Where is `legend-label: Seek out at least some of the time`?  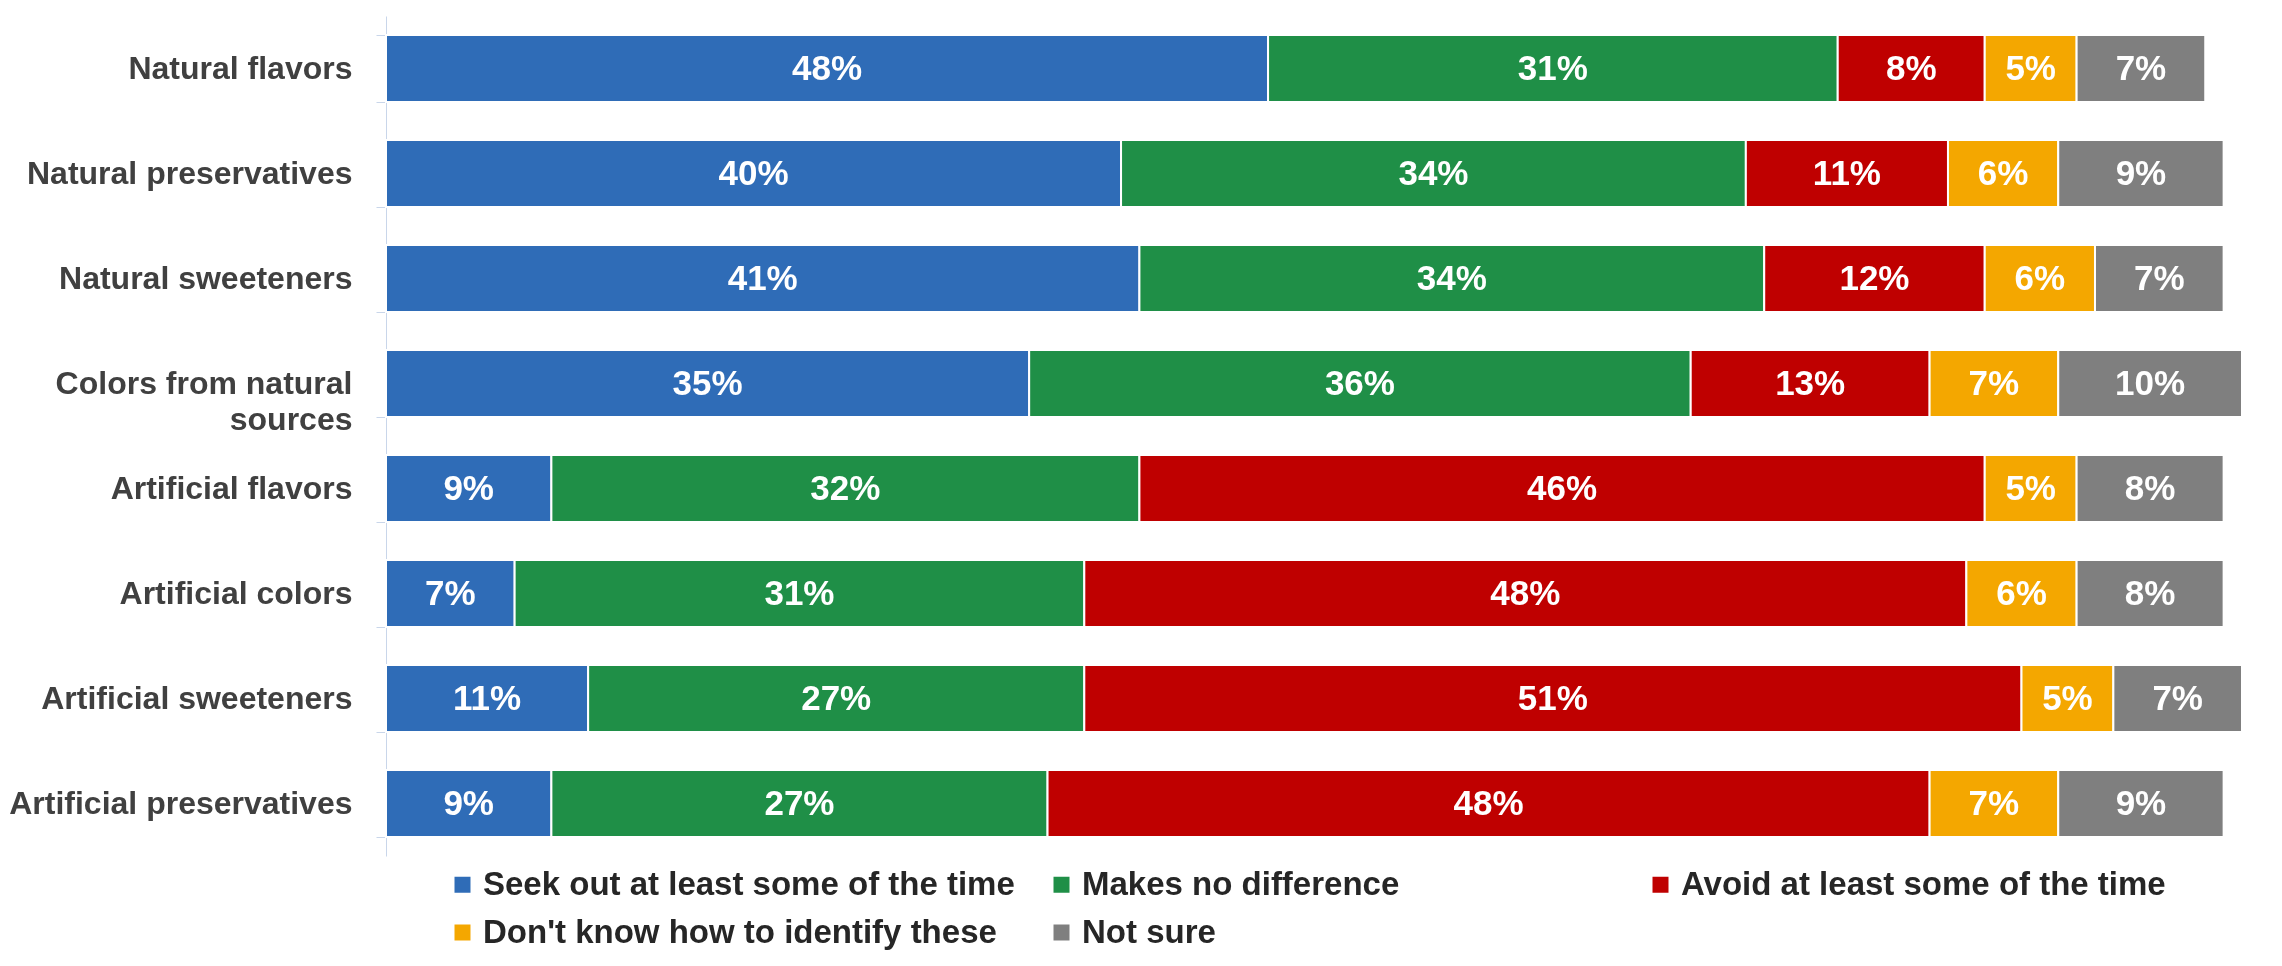
legend-label: Seek out at least some of the time is located at coordinates (749, 883).